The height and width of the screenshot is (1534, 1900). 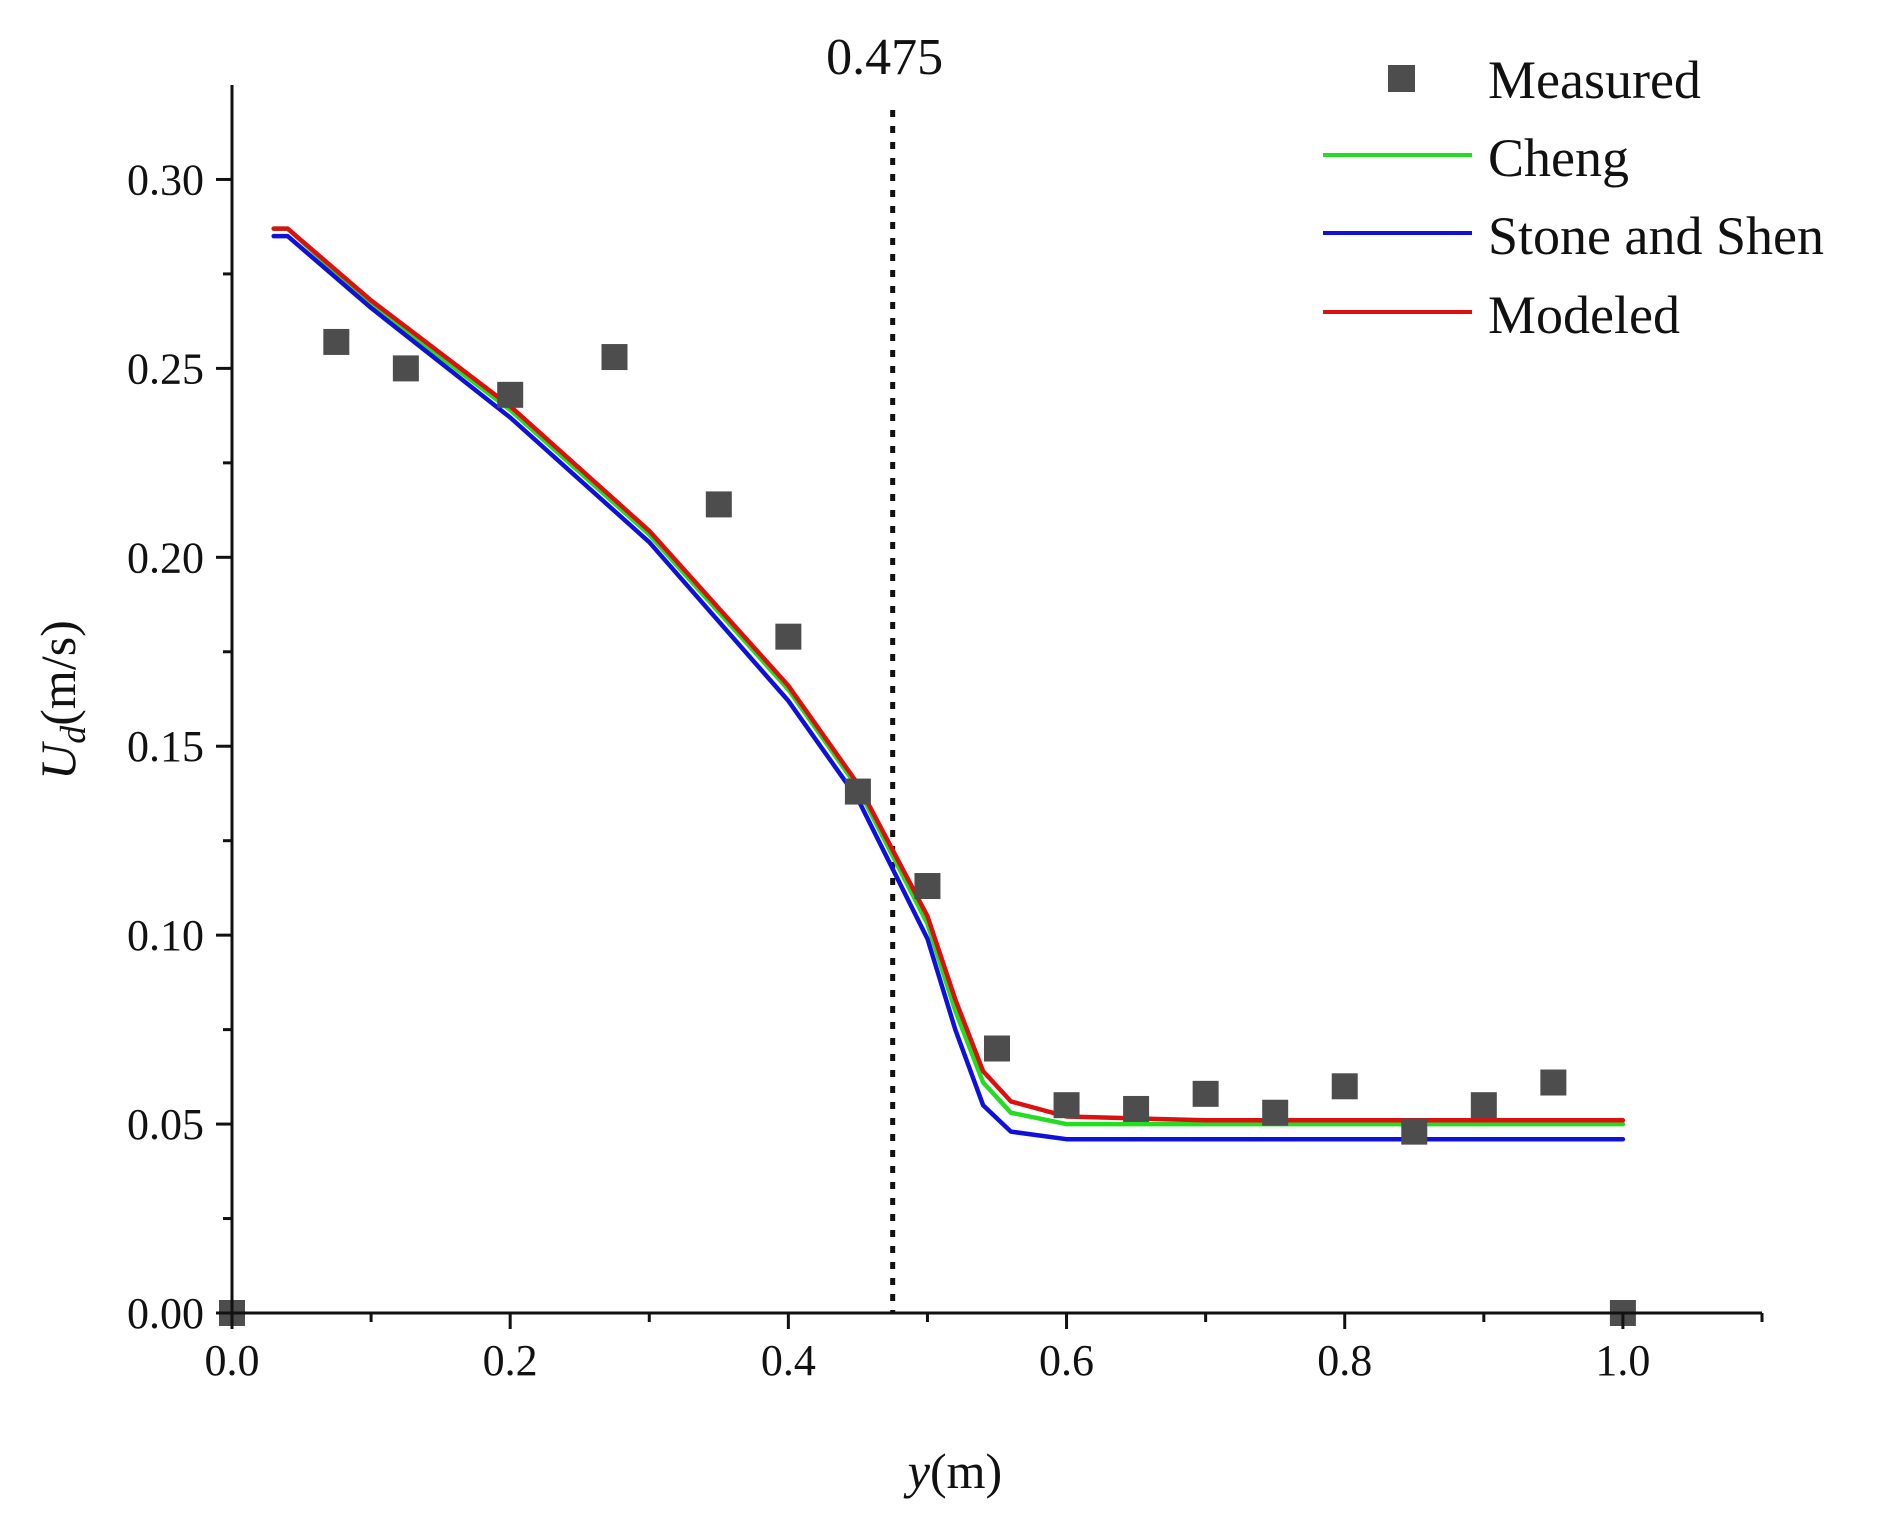 I want to click on y-tick-label: 0.20, so click(x=165, y=557).